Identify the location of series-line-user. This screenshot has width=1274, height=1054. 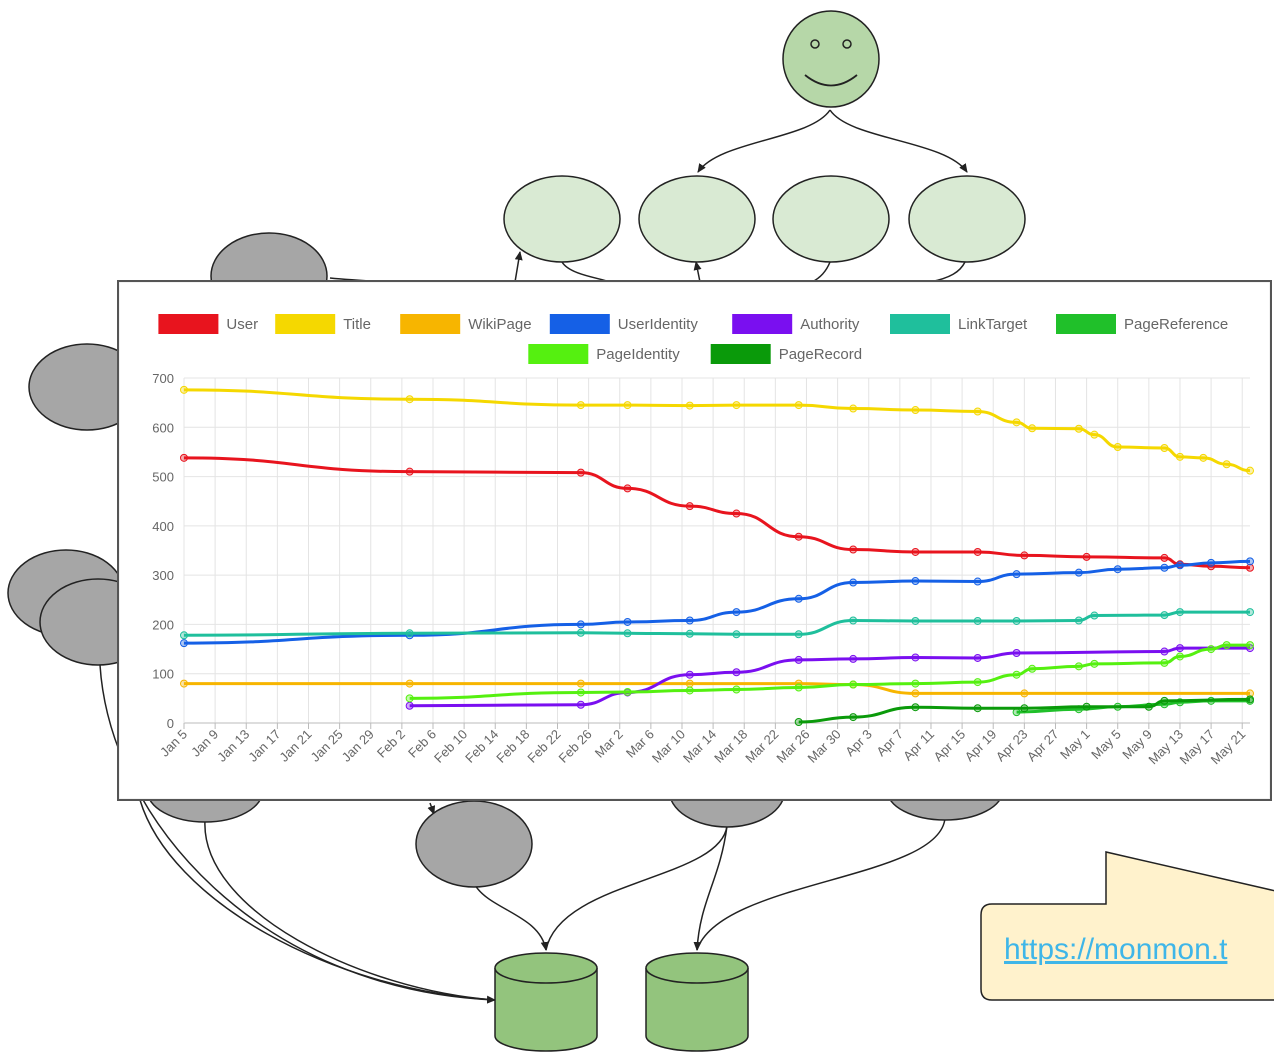
(717, 513).